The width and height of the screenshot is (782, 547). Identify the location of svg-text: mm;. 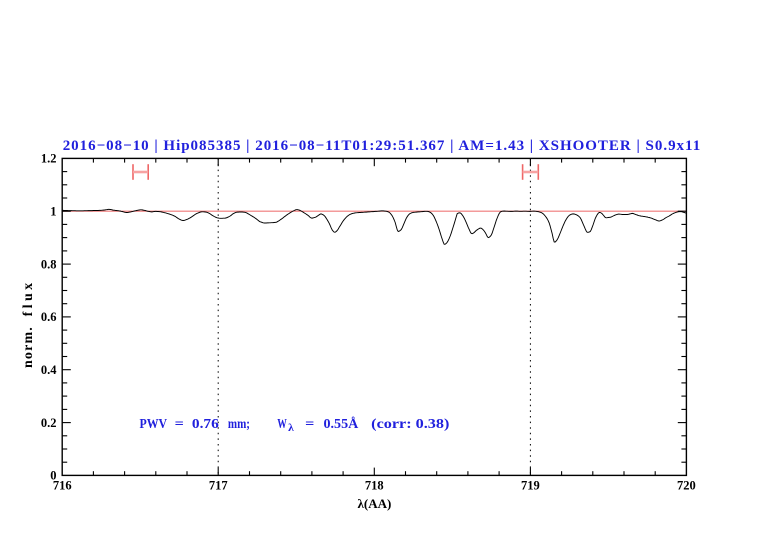
(239, 424).